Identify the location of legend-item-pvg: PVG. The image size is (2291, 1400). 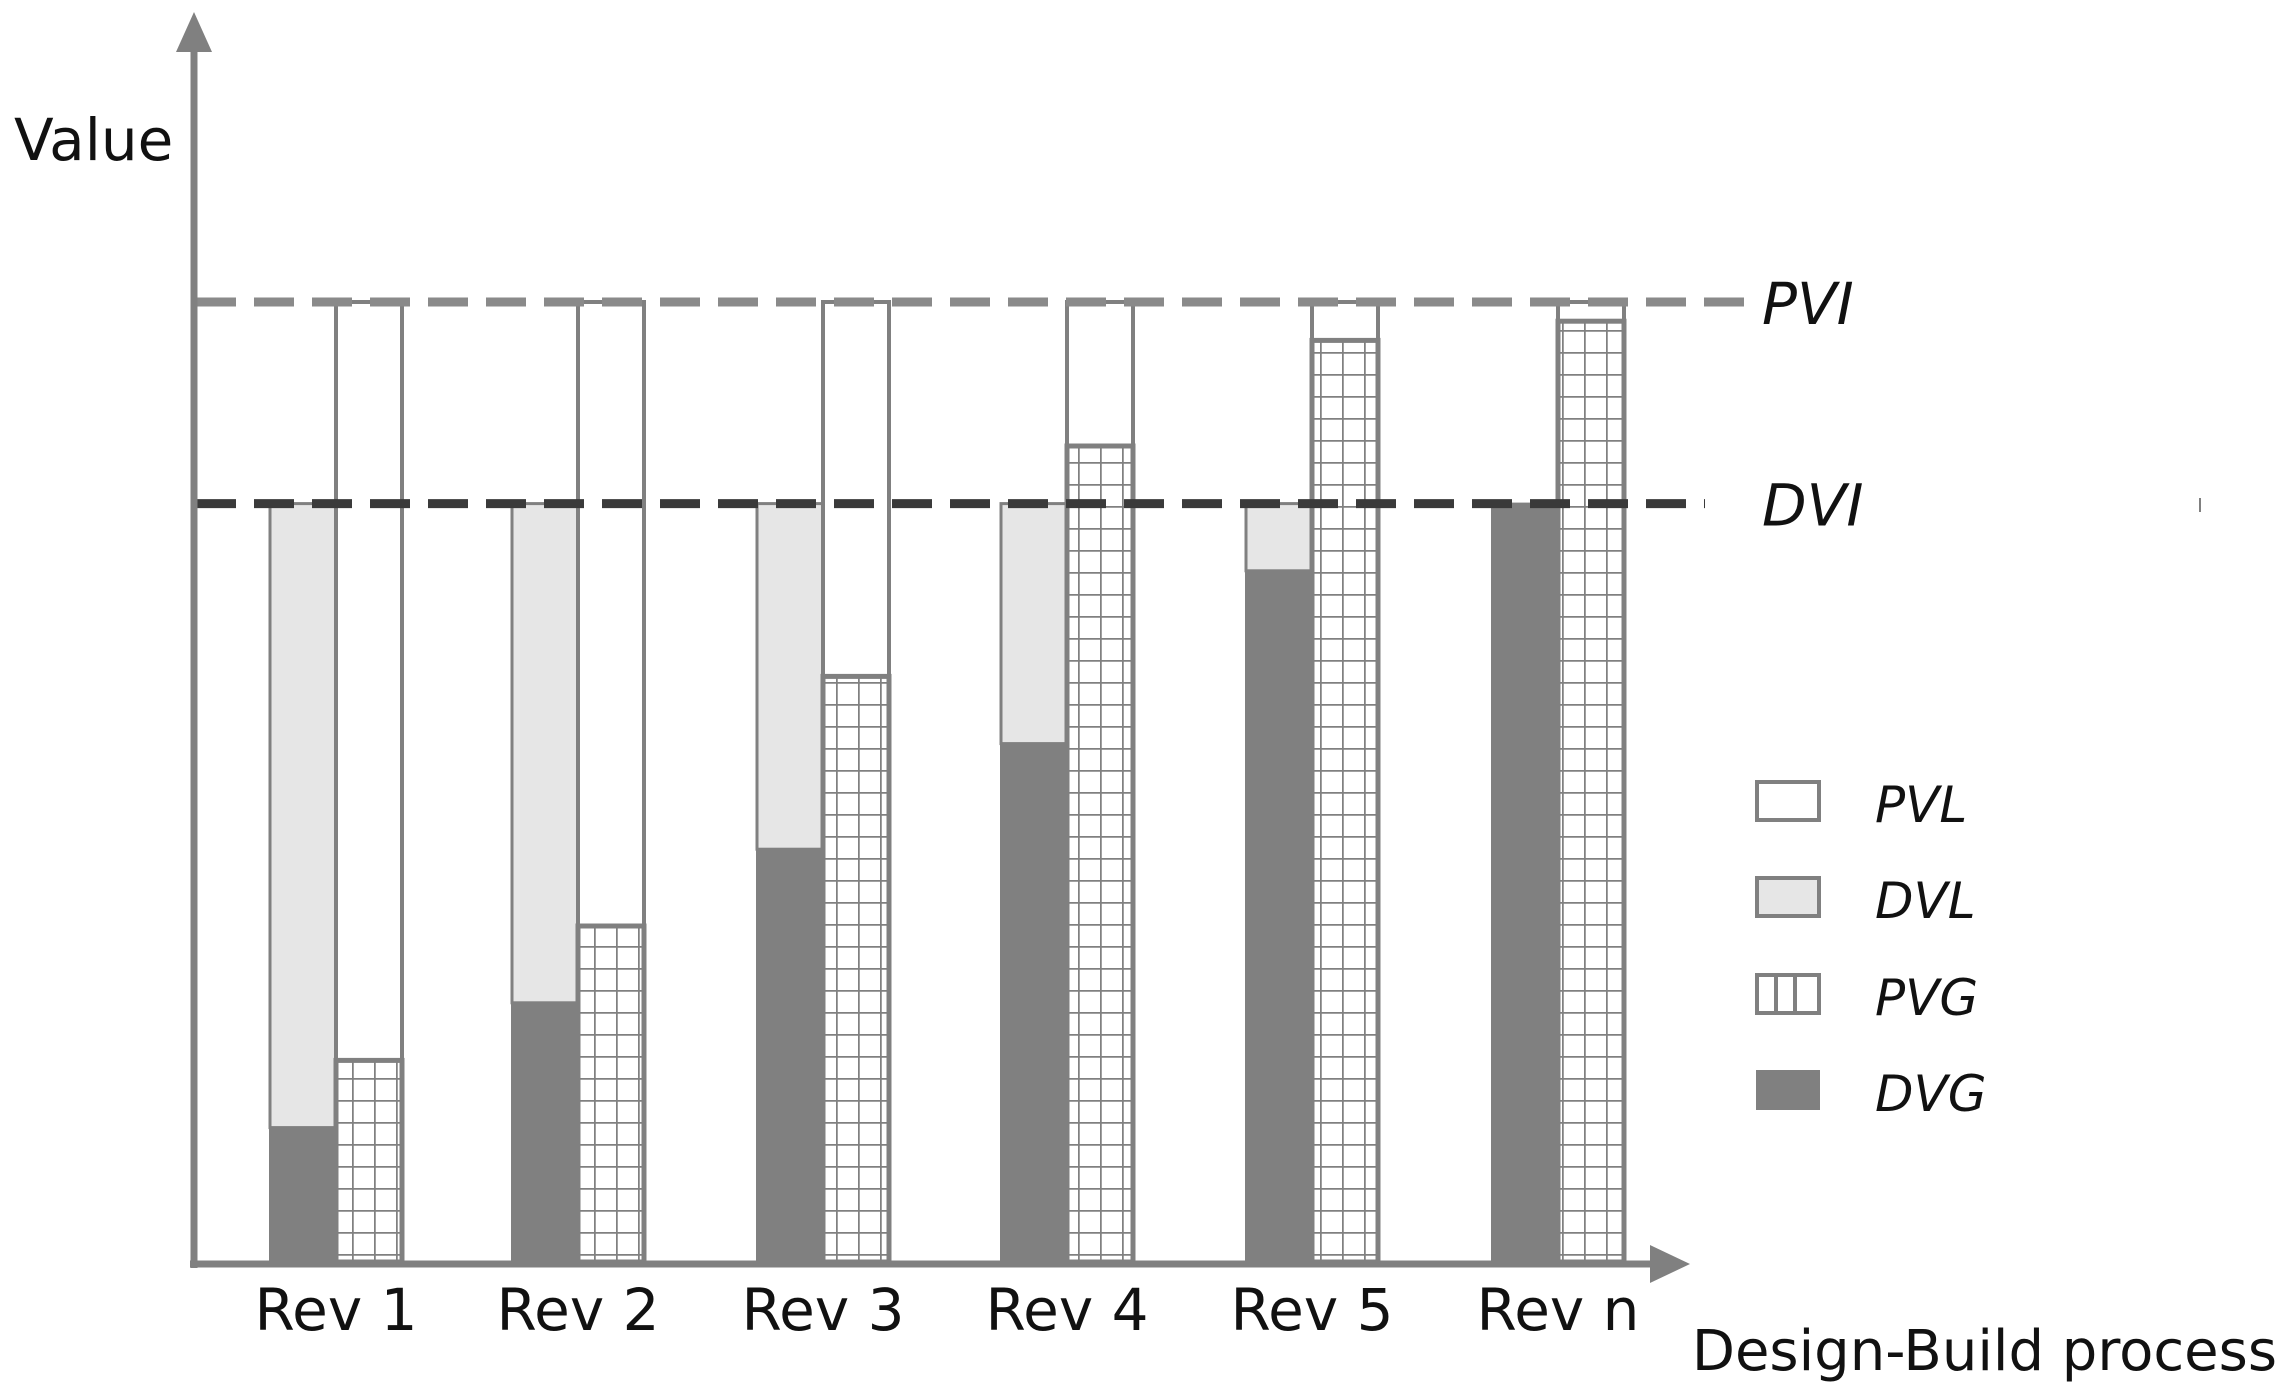
(1866, 998).